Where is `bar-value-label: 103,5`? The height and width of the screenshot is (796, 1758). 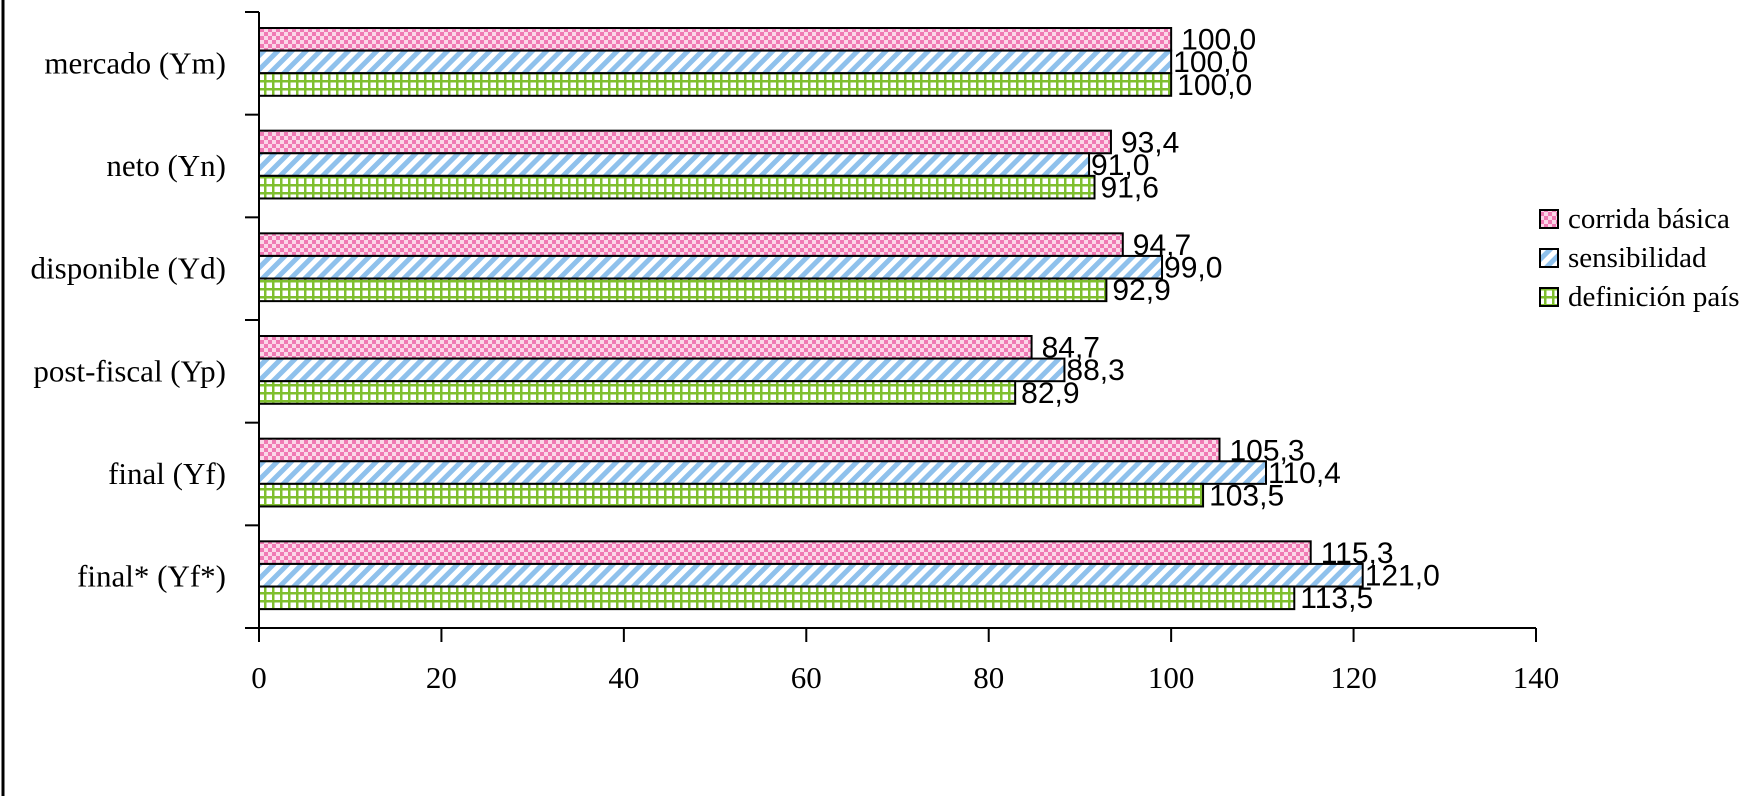
bar-value-label: 103,5 is located at coordinates (1246, 495).